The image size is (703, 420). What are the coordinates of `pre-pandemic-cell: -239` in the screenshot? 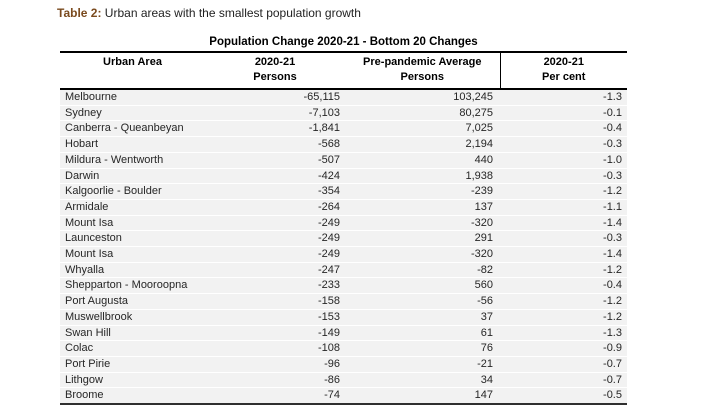 It's located at (422, 191).